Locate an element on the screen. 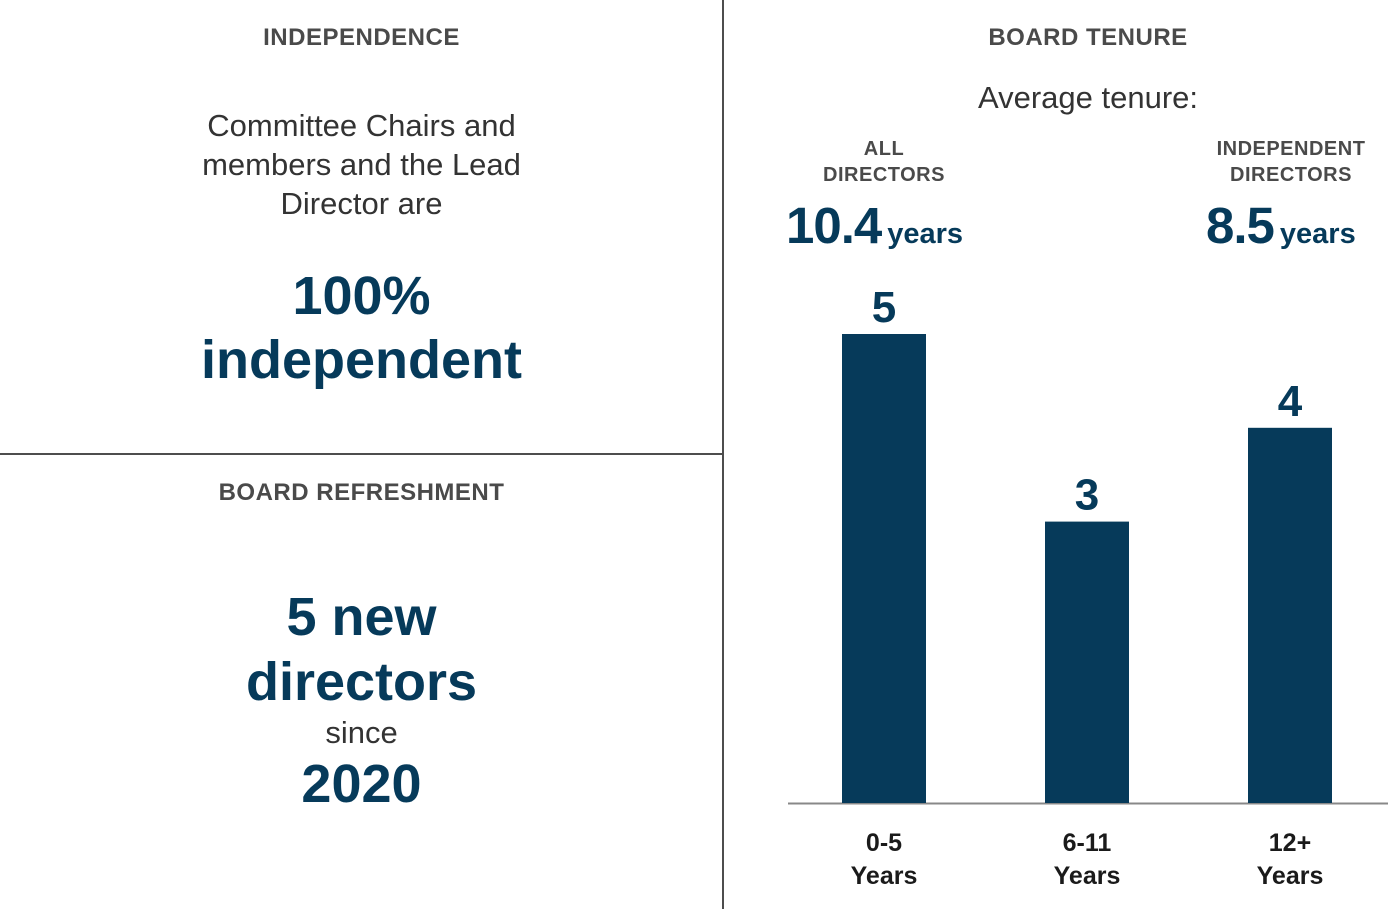 The image size is (1388, 909). refreshment-since: since is located at coordinates (361, 732).